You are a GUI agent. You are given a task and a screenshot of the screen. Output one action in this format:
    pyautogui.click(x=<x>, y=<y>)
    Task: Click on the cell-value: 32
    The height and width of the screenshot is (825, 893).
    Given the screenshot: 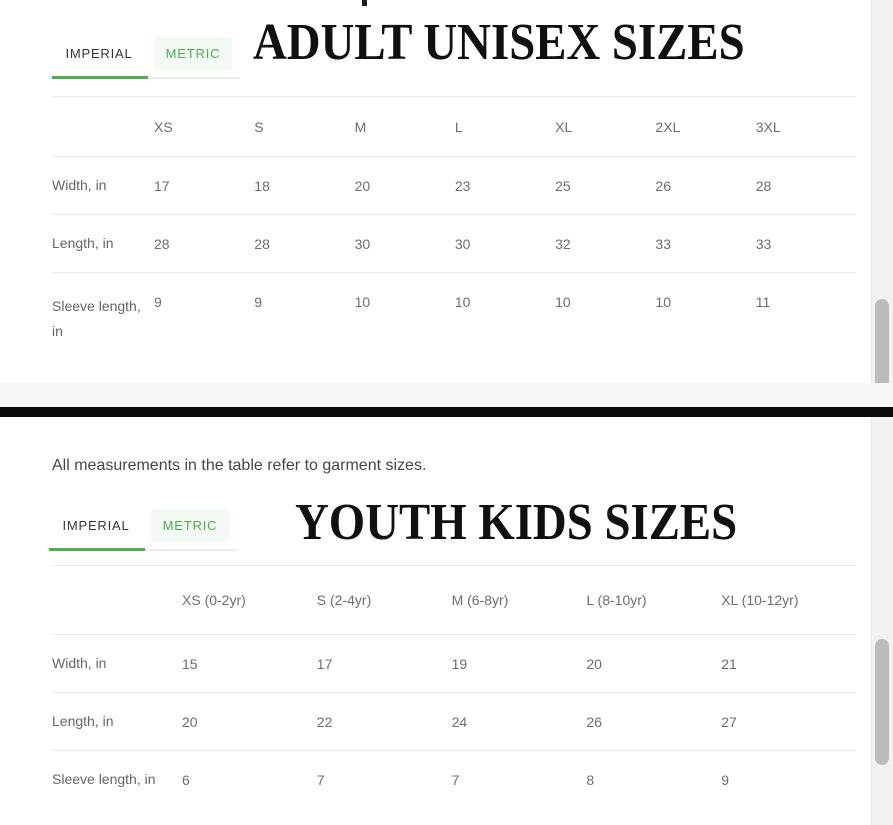 What is the action you would take?
    pyautogui.click(x=563, y=243)
    